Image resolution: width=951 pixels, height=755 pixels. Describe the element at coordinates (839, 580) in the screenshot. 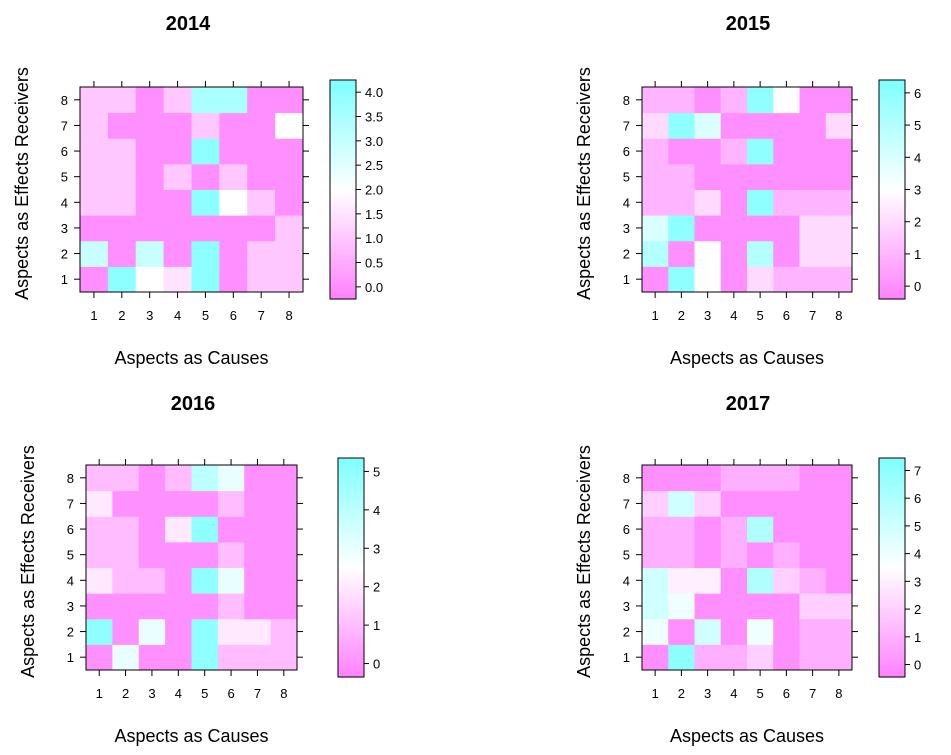

I see `heatmap-cell-2017-x8-y4` at that location.